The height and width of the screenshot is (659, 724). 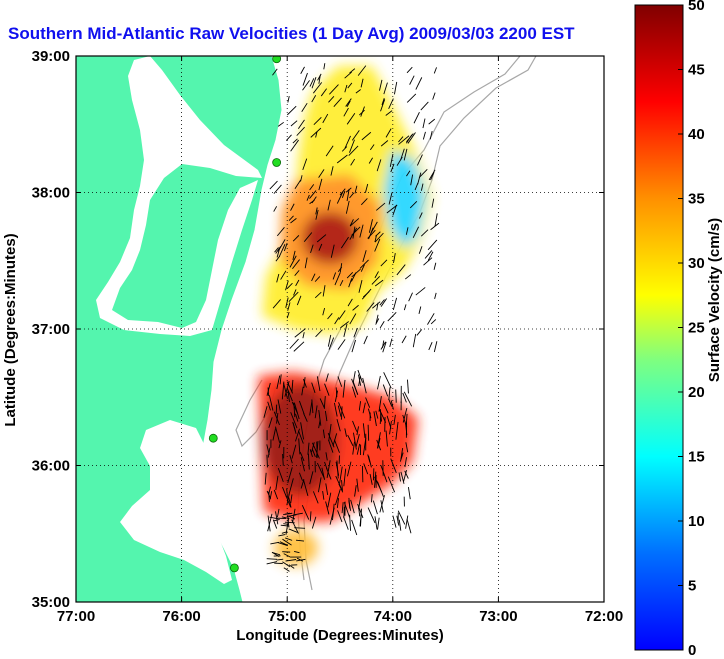 What do you see at coordinates (696, 134) in the screenshot?
I see `colorbar-tick-label: 40` at bounding box center [696, 134].